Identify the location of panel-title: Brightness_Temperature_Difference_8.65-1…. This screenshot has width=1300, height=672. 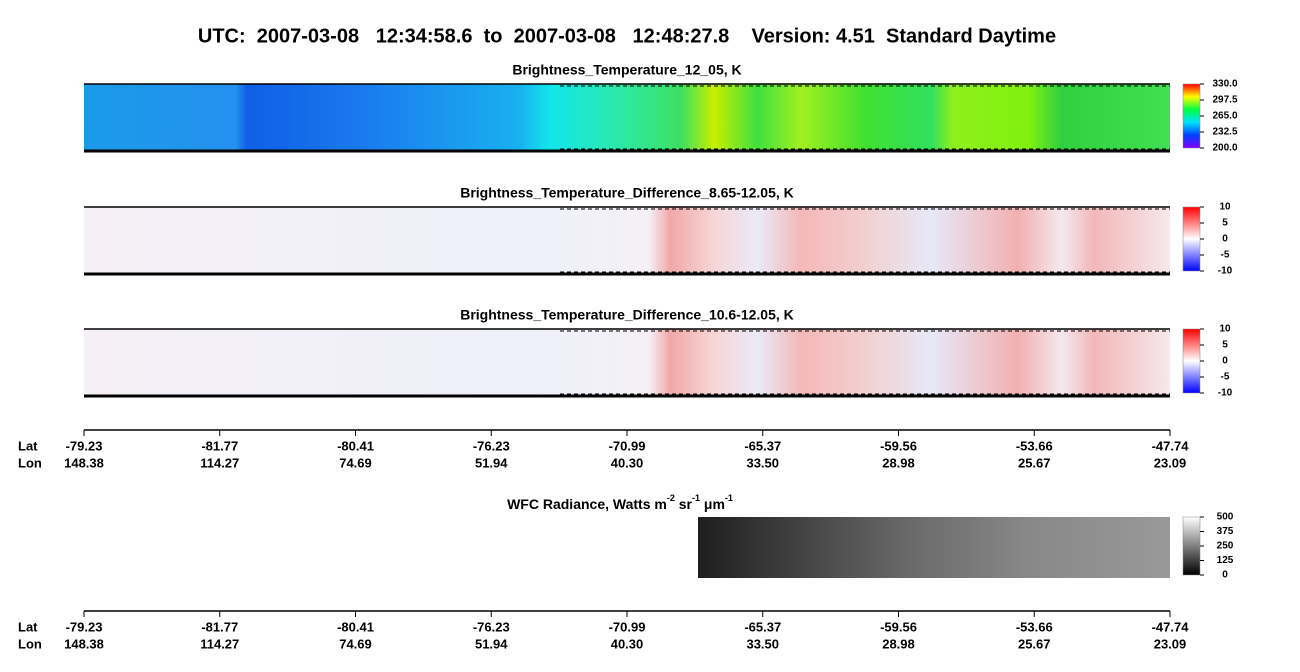
(627, 193).